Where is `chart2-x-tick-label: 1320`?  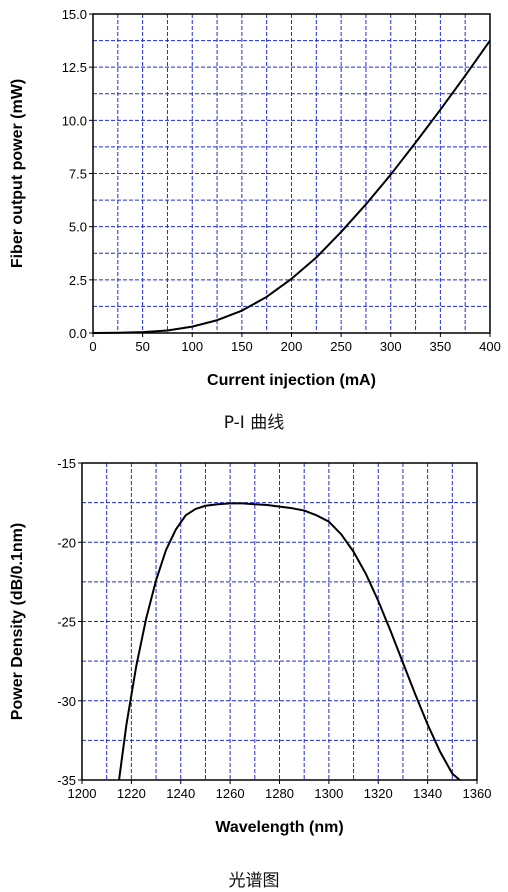
chart2-x-tick-label: 1320 is located at coordinates (378, 793).